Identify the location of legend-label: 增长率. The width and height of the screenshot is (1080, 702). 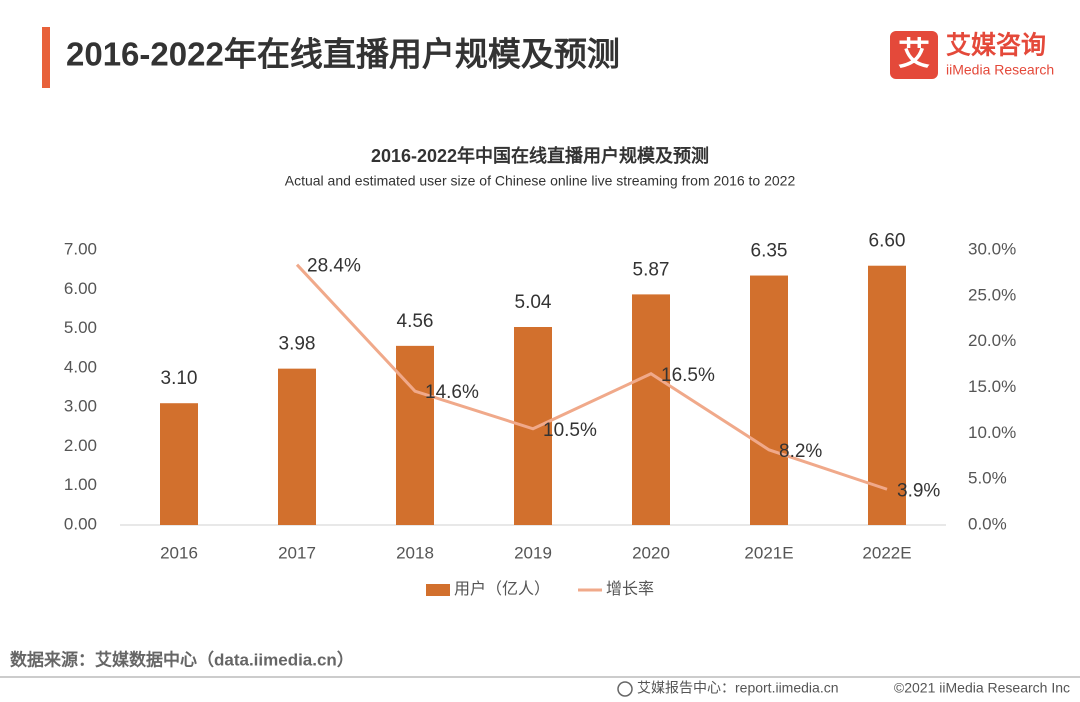
(630, 589).